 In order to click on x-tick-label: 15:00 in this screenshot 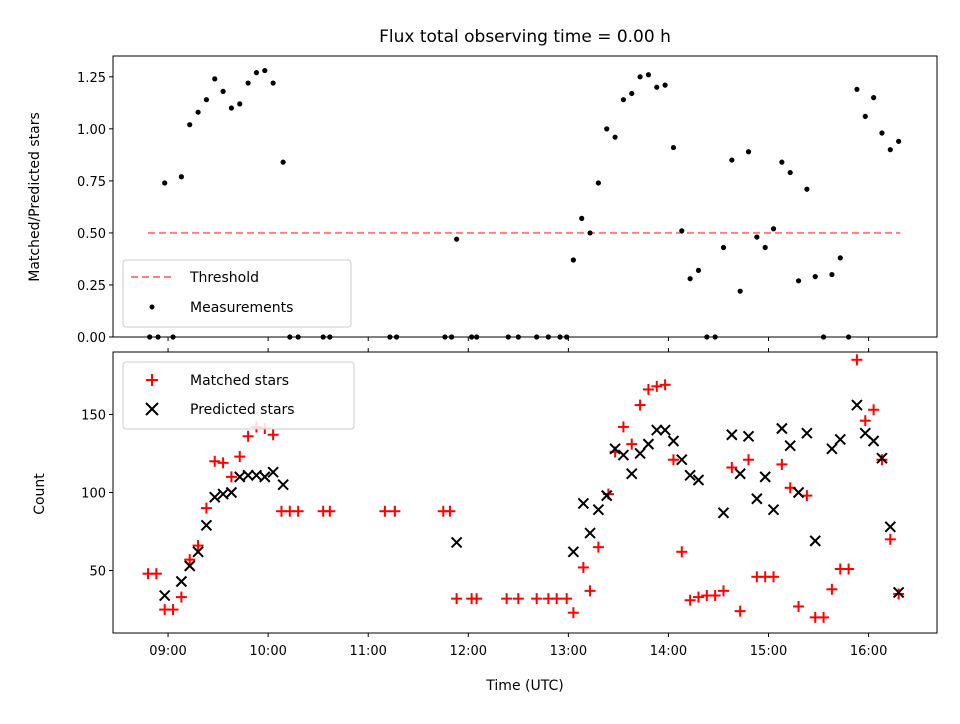, I will do `click(768, 651)`.